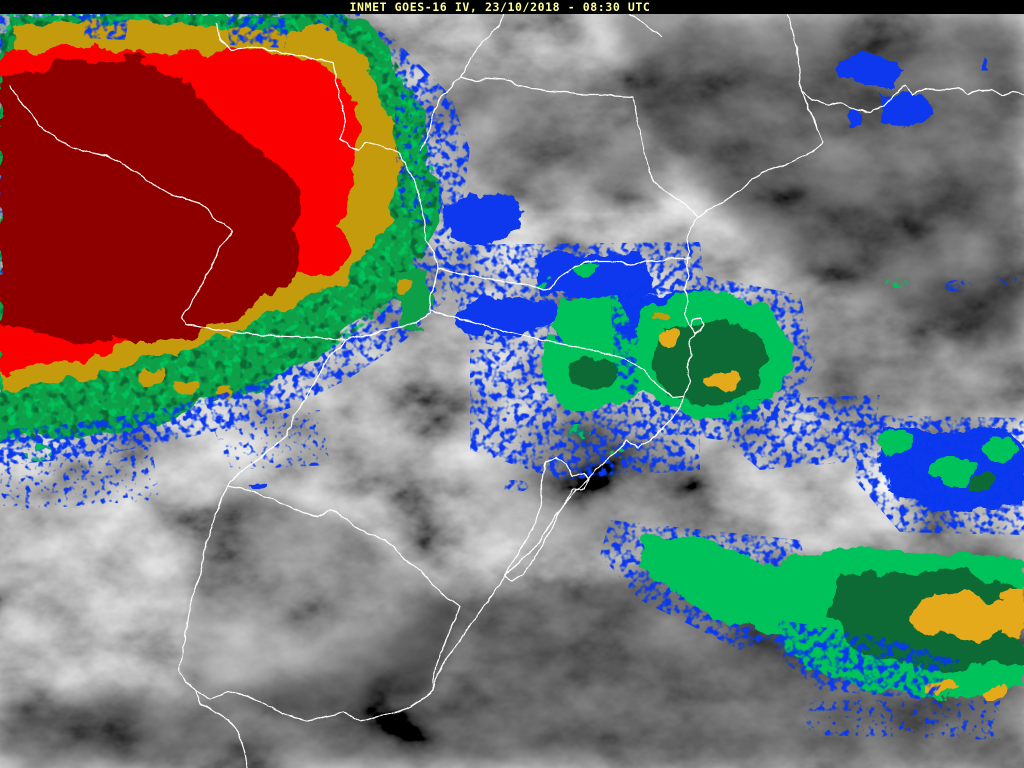 This screenshot has height=768, width=1024. Describe the element at coordinates (440, 113) in the screenshot. I see `border-river-southwest-fork` at that location.